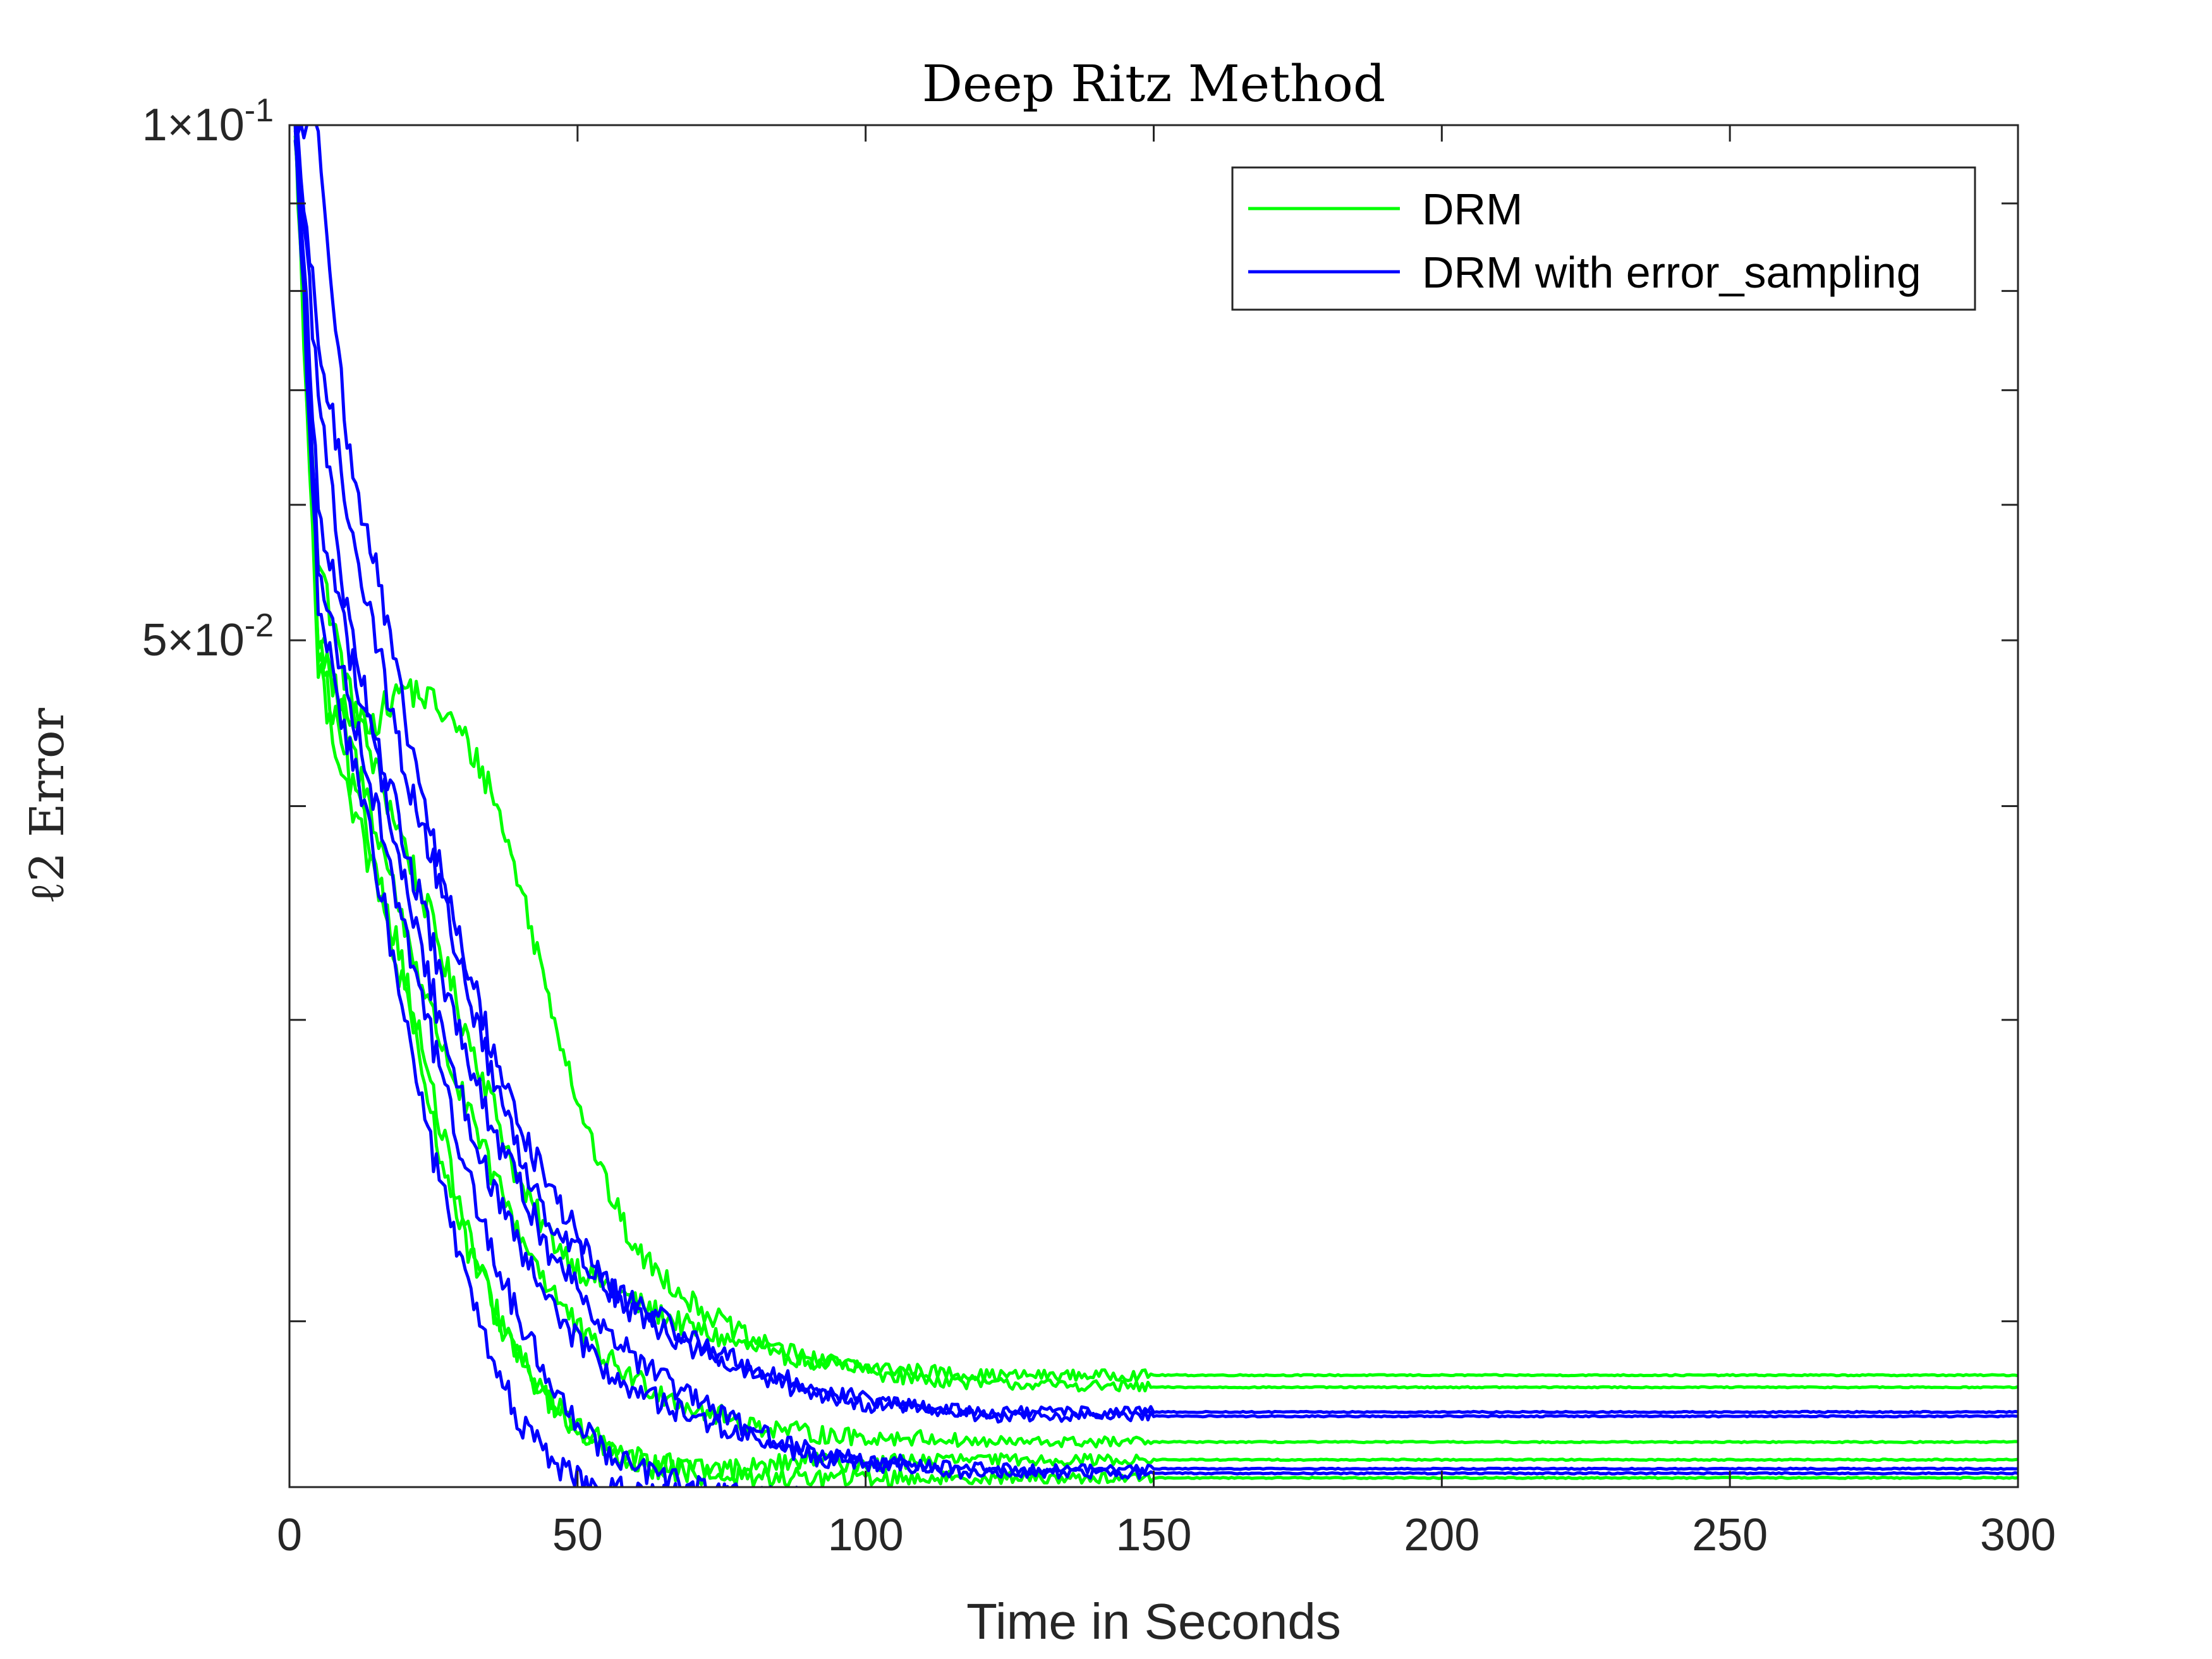  Describe the element at coordinates (1153, 1622) in the screenshot. I see `x-axis-label: Time in Seconds` at that location.